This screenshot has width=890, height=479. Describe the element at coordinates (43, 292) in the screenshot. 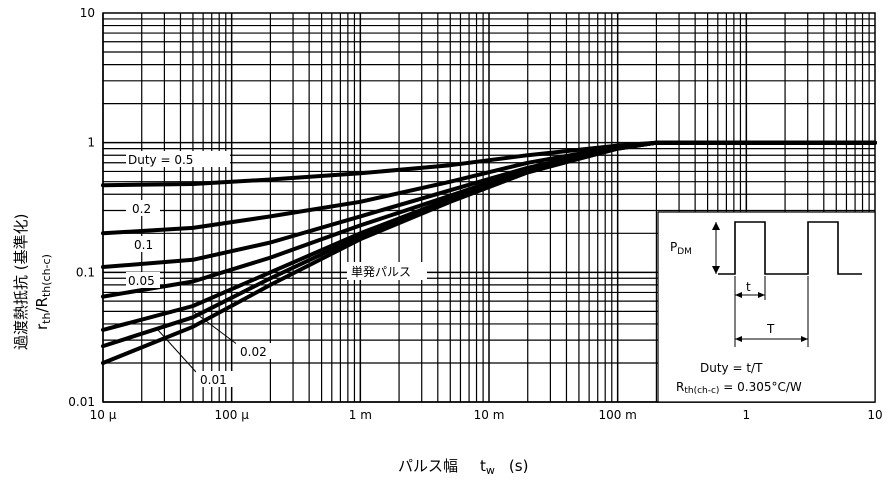

I see `svg-text: rth/Rth(ch-c)` at that location.